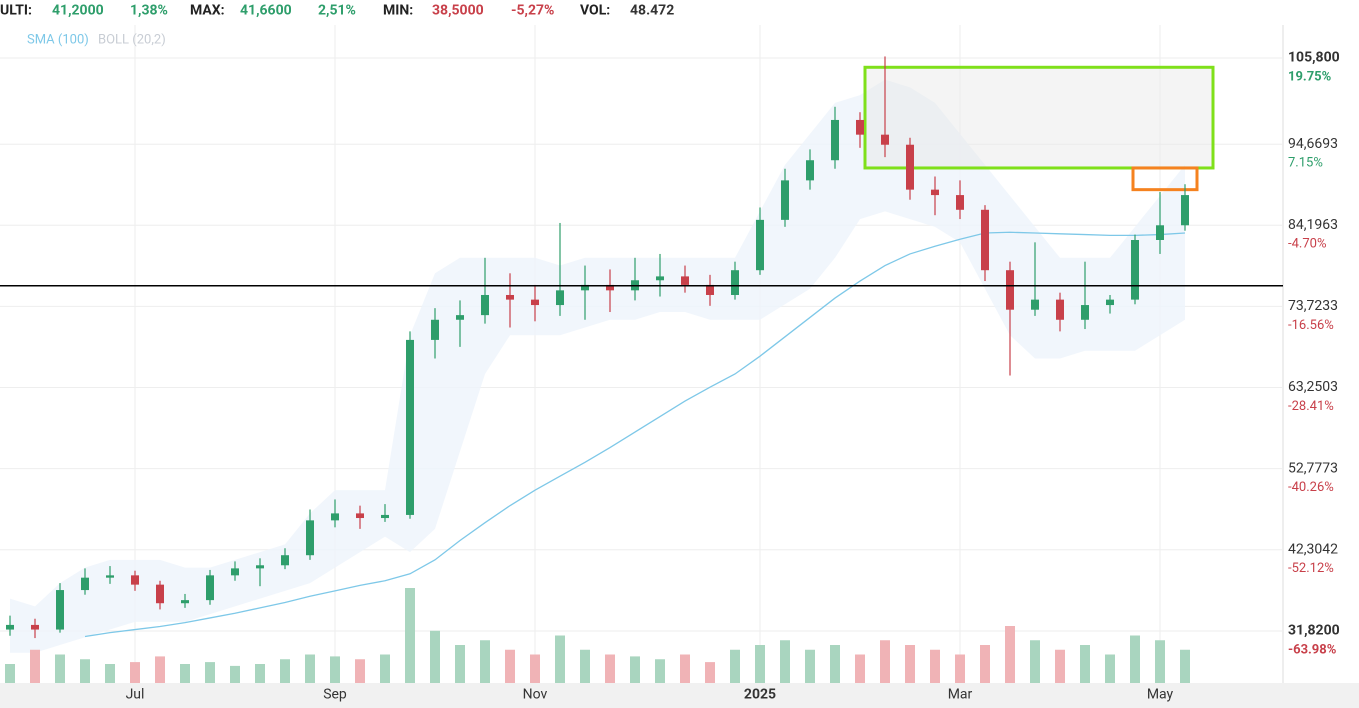 Image resolution: width=1359 pixels, height=708 pixels. Describe the element at coordinates (1311, 325) in the screenshot. I see `y-tick-change: -16.56%` at that location.